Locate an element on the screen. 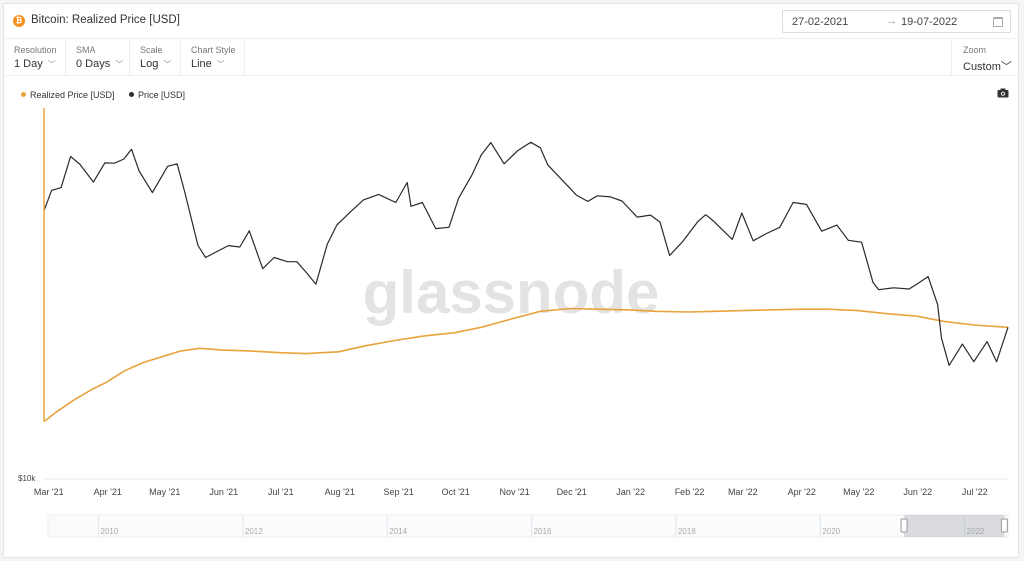  x-tick-label: May '22 is located at coordinates (858, 492).